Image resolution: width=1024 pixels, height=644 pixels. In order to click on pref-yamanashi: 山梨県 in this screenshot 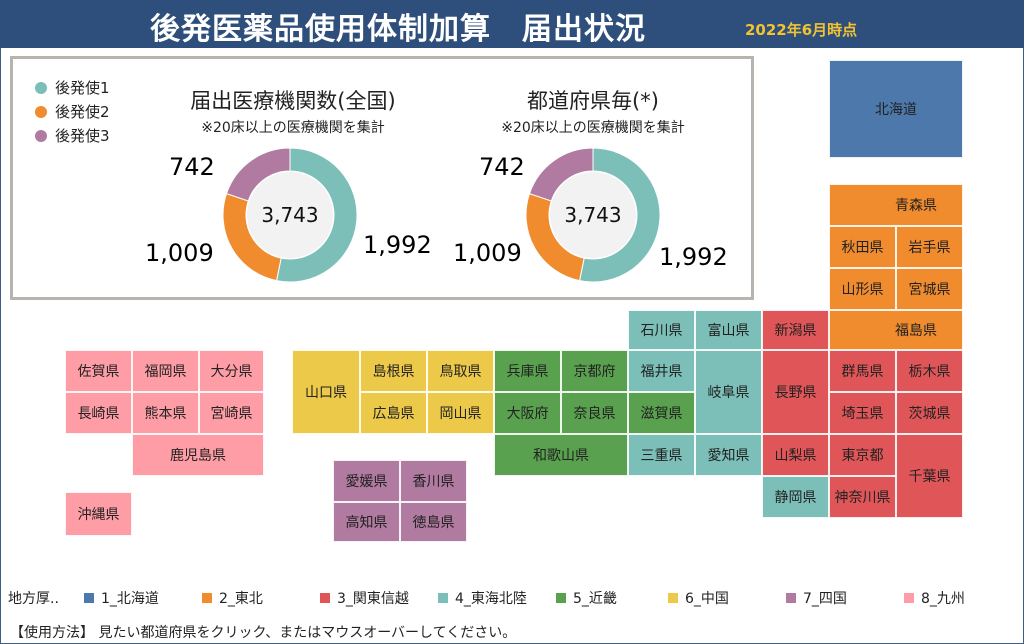, I will do `click(795, 455)`.